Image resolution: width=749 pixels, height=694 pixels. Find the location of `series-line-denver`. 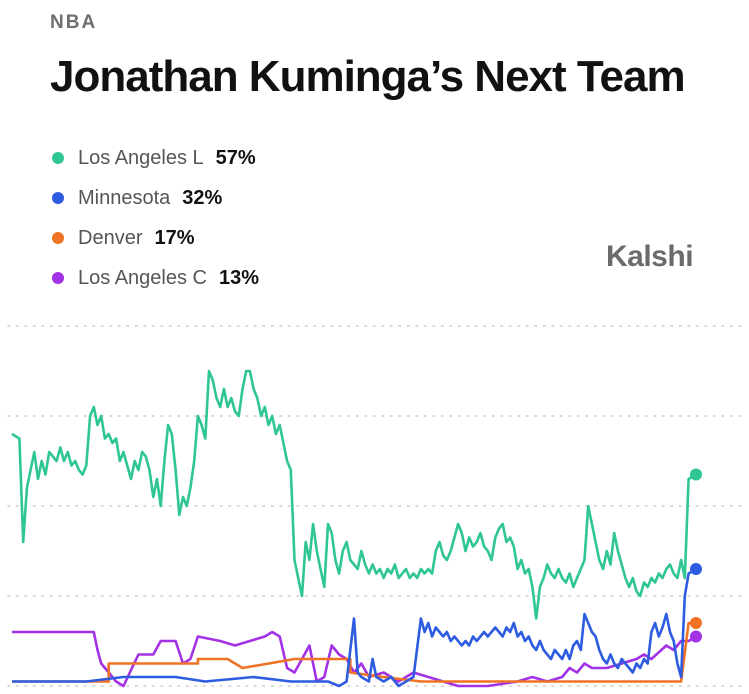

series-line-denver is located at coordinates (354, 652).